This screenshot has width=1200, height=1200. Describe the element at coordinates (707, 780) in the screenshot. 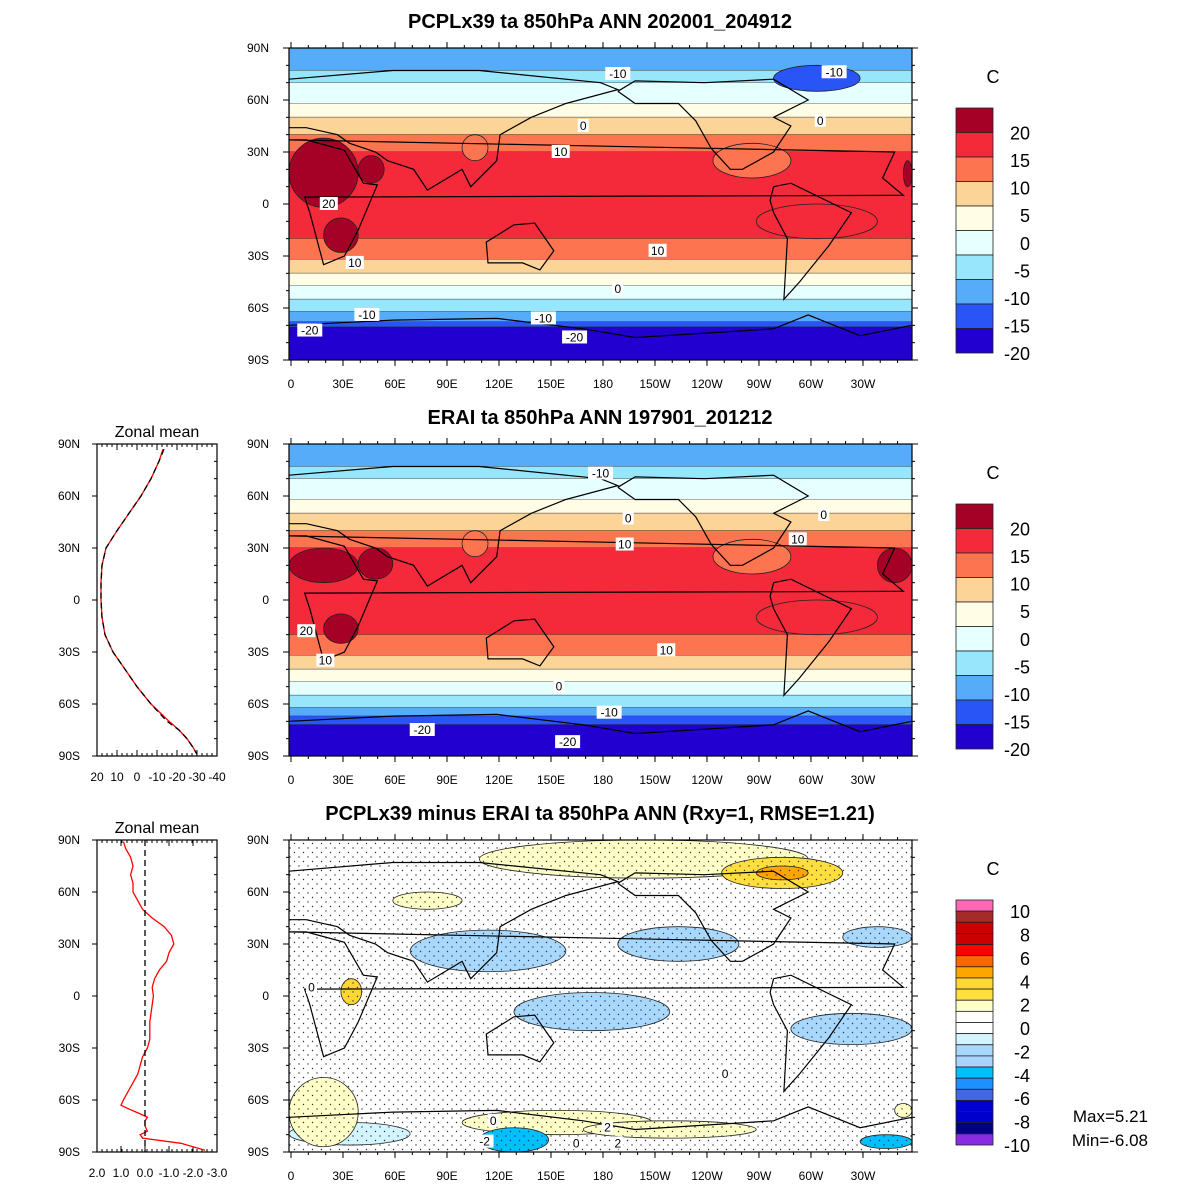

I see `lon-tick-label: 120W` at that location.